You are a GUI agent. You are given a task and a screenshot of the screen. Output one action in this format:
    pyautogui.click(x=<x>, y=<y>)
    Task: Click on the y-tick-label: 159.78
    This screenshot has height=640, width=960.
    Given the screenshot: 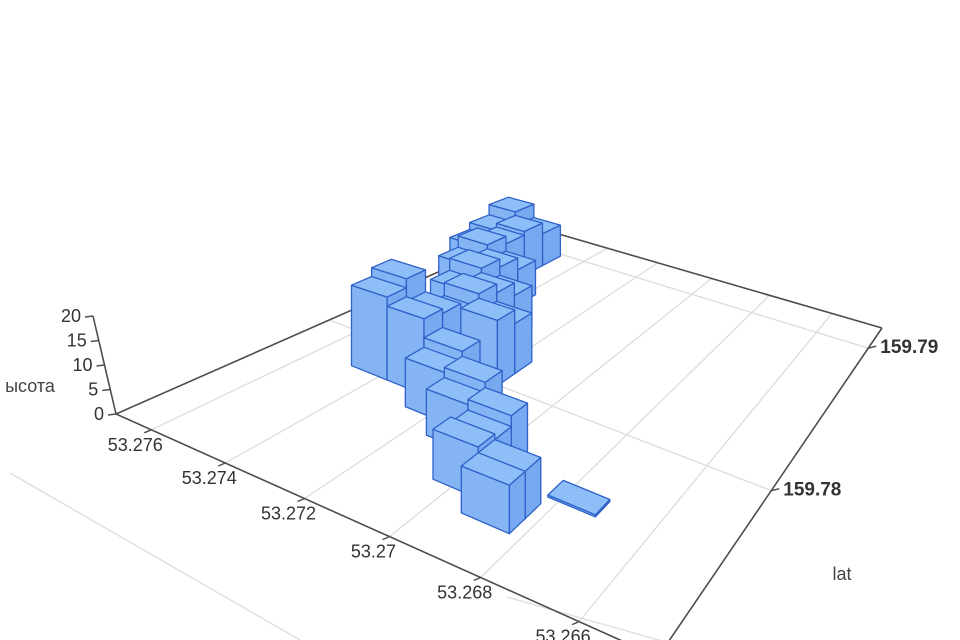 What is the action you would take?
    pyautogui.click(x=812, y=490)
    